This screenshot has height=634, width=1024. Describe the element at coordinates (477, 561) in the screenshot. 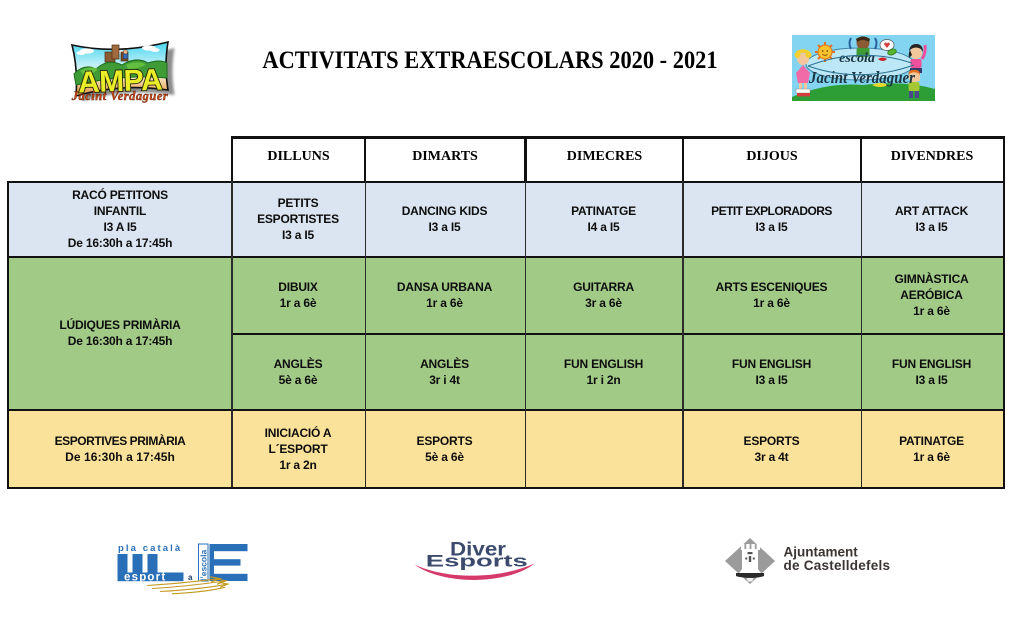

I see `svg-text: Esports` at that location.